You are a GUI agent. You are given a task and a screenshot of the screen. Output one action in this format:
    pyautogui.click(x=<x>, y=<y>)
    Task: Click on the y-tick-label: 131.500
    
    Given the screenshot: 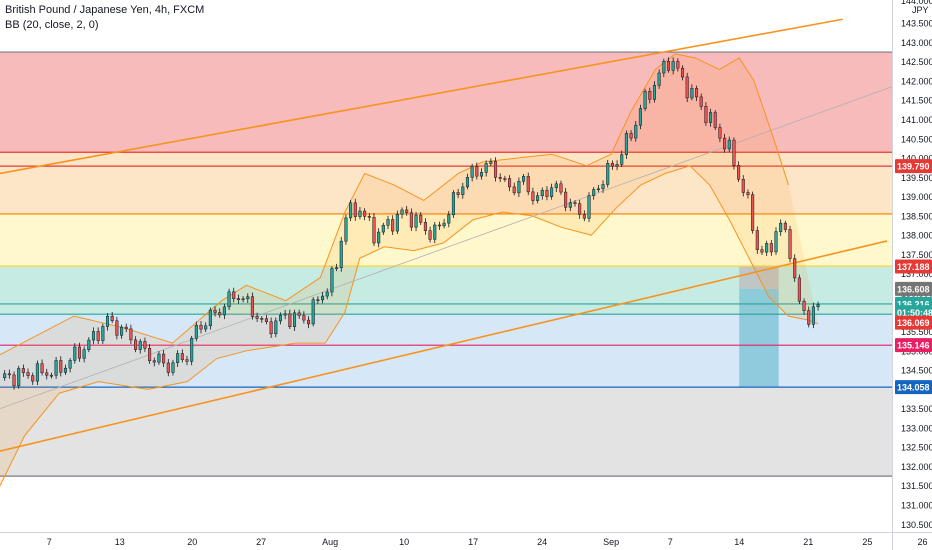 What is the action you would take?
    pyautogui.click(x=916, y=486)
    